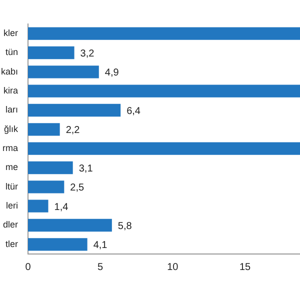  What do you see at coordinates (11, 129) in the screenshot?
I see `y-tick-label: ğlık` at bounding box center [11, 129].